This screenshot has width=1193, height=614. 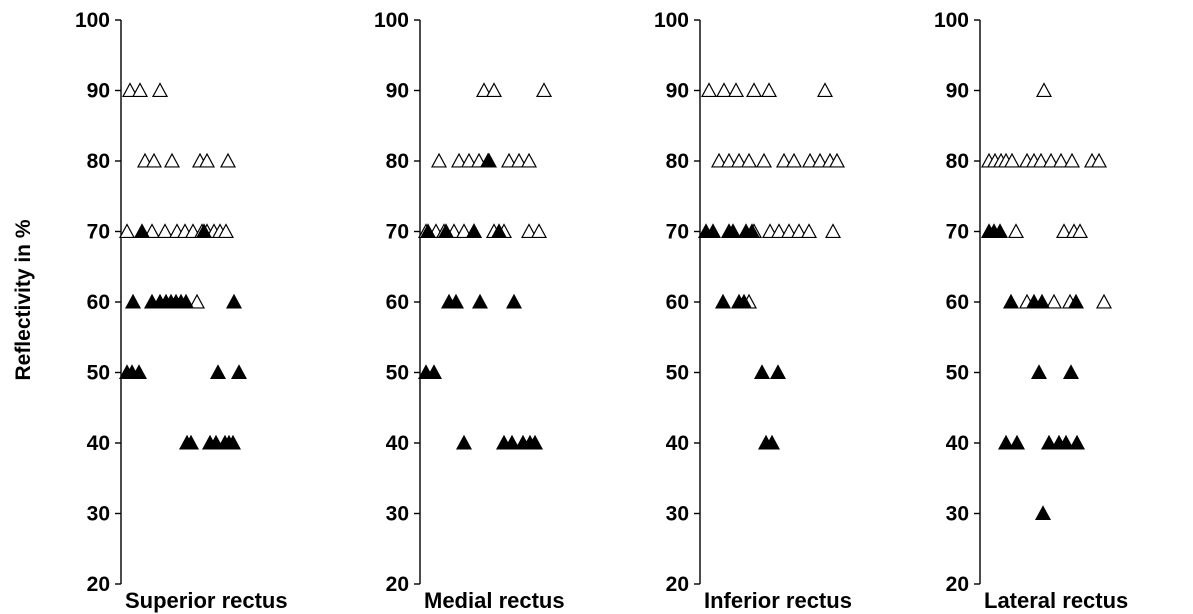 I want to click on y-axis-label: Reflectivity in %, so click(x=23, y=299).